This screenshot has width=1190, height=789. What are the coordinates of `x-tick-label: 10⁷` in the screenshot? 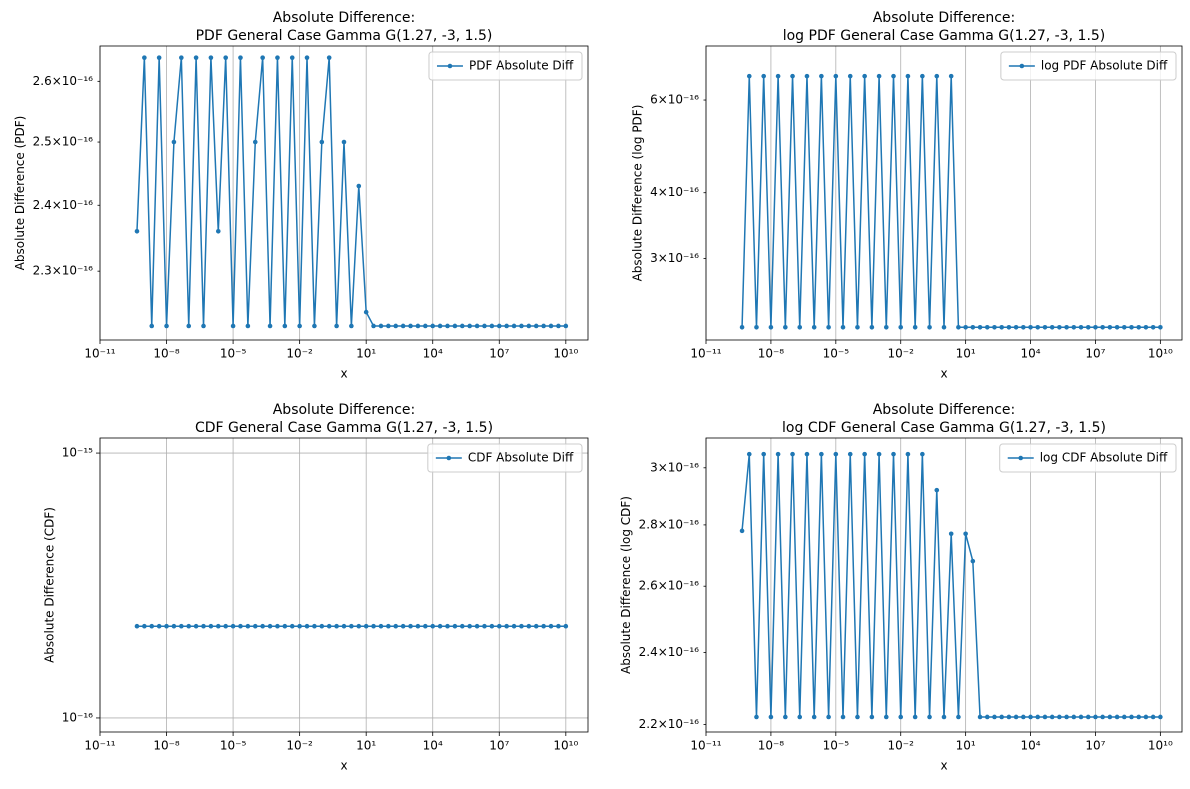 It's located at (1095, 354).